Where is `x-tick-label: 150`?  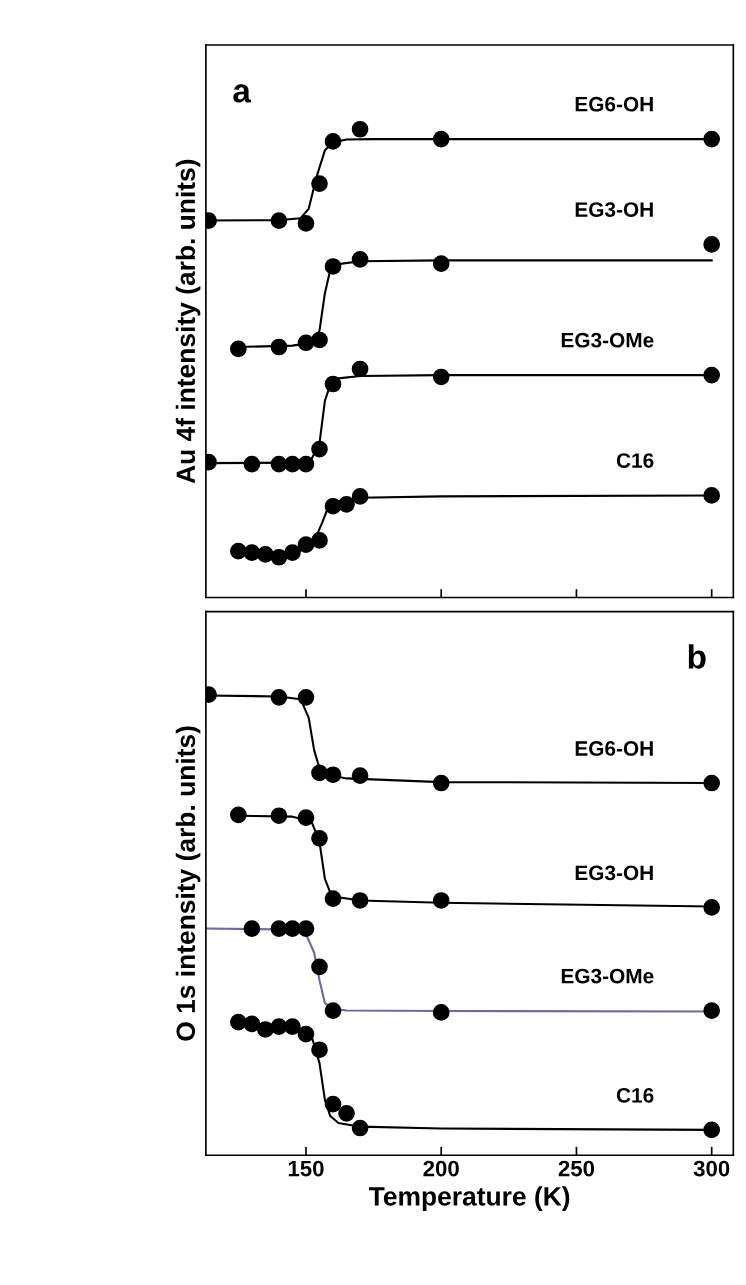
x-tick-label: 150 is located at coordinates (306, 1168).